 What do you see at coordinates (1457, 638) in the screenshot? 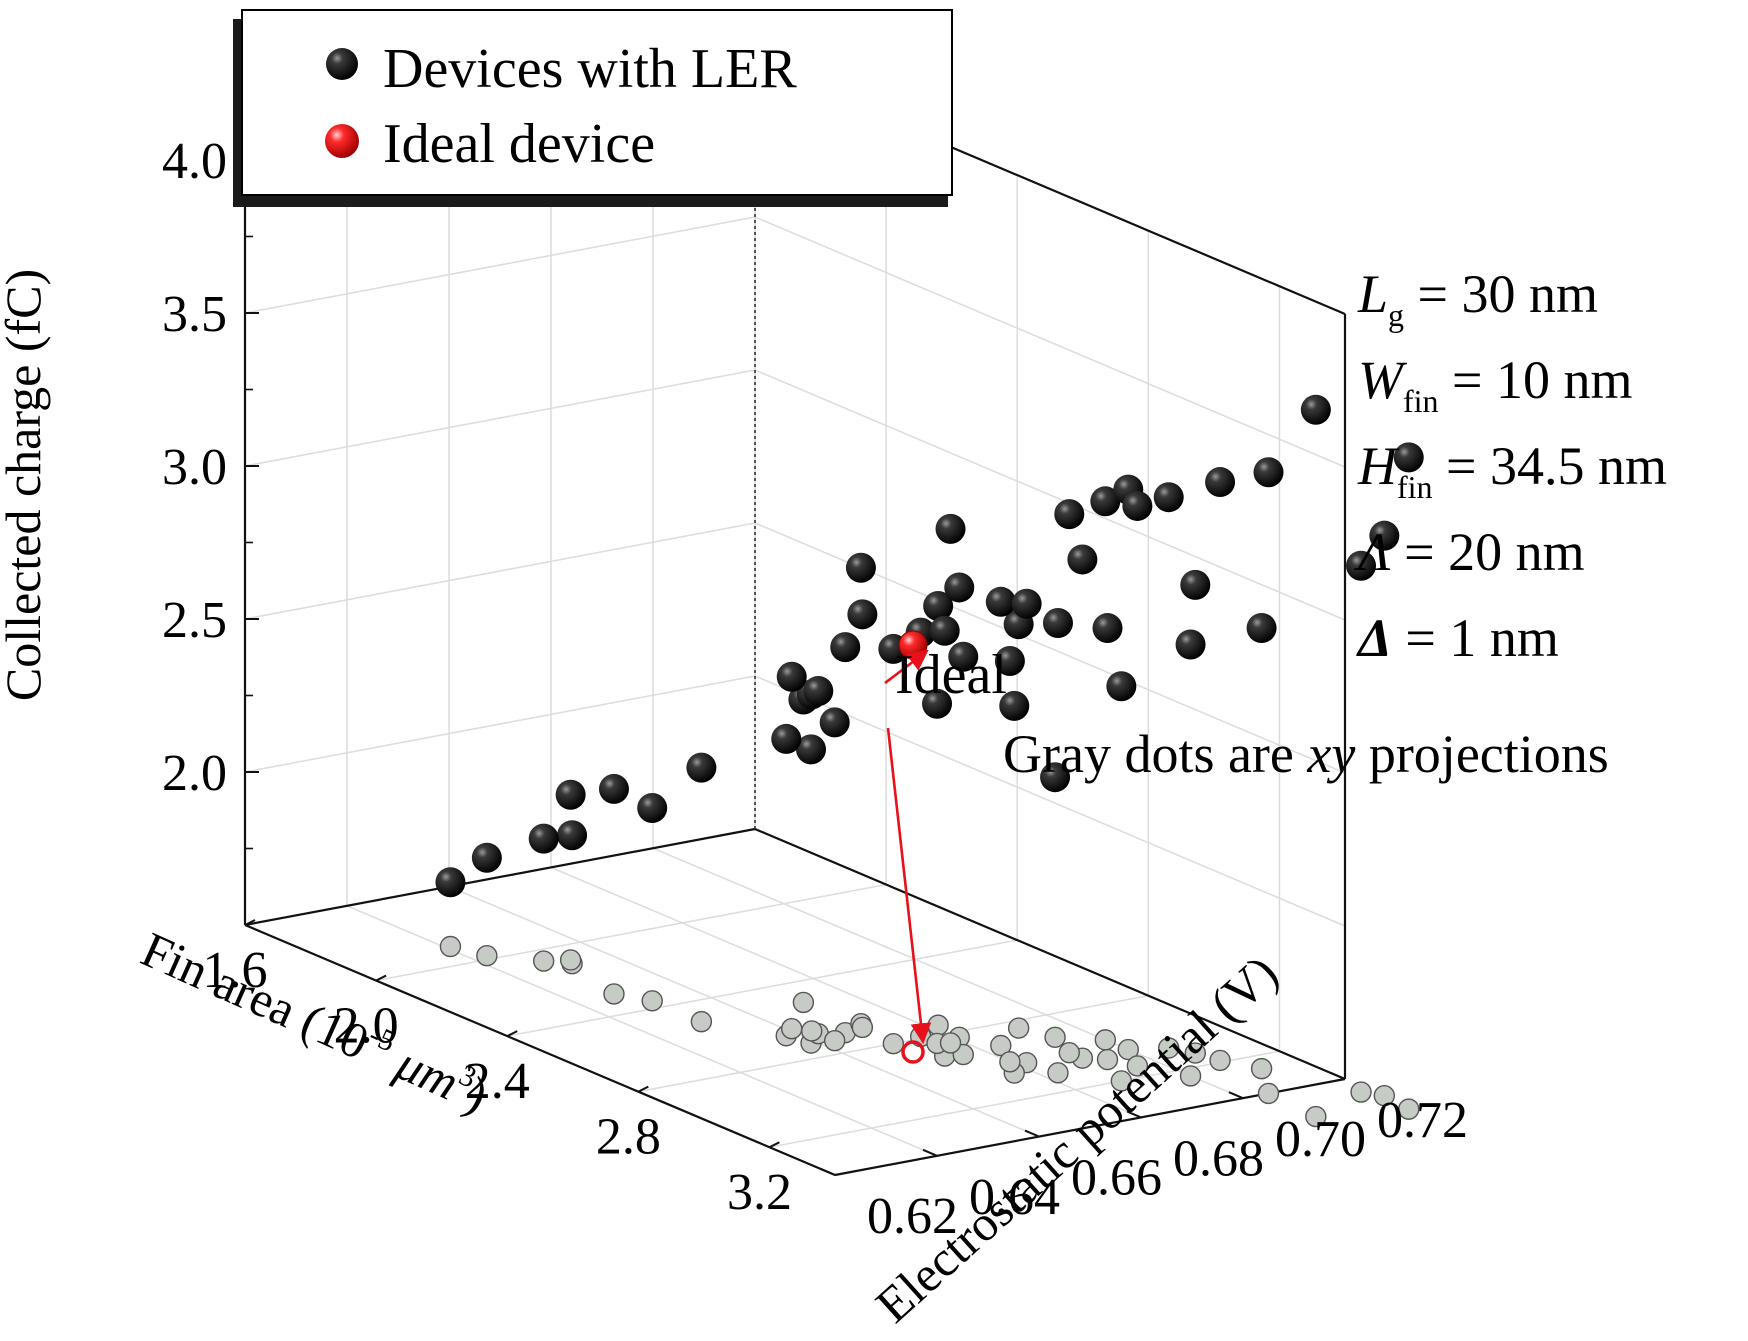
I see `param-delta: Δ = 1 nm` at bounding box center [1457, 638].